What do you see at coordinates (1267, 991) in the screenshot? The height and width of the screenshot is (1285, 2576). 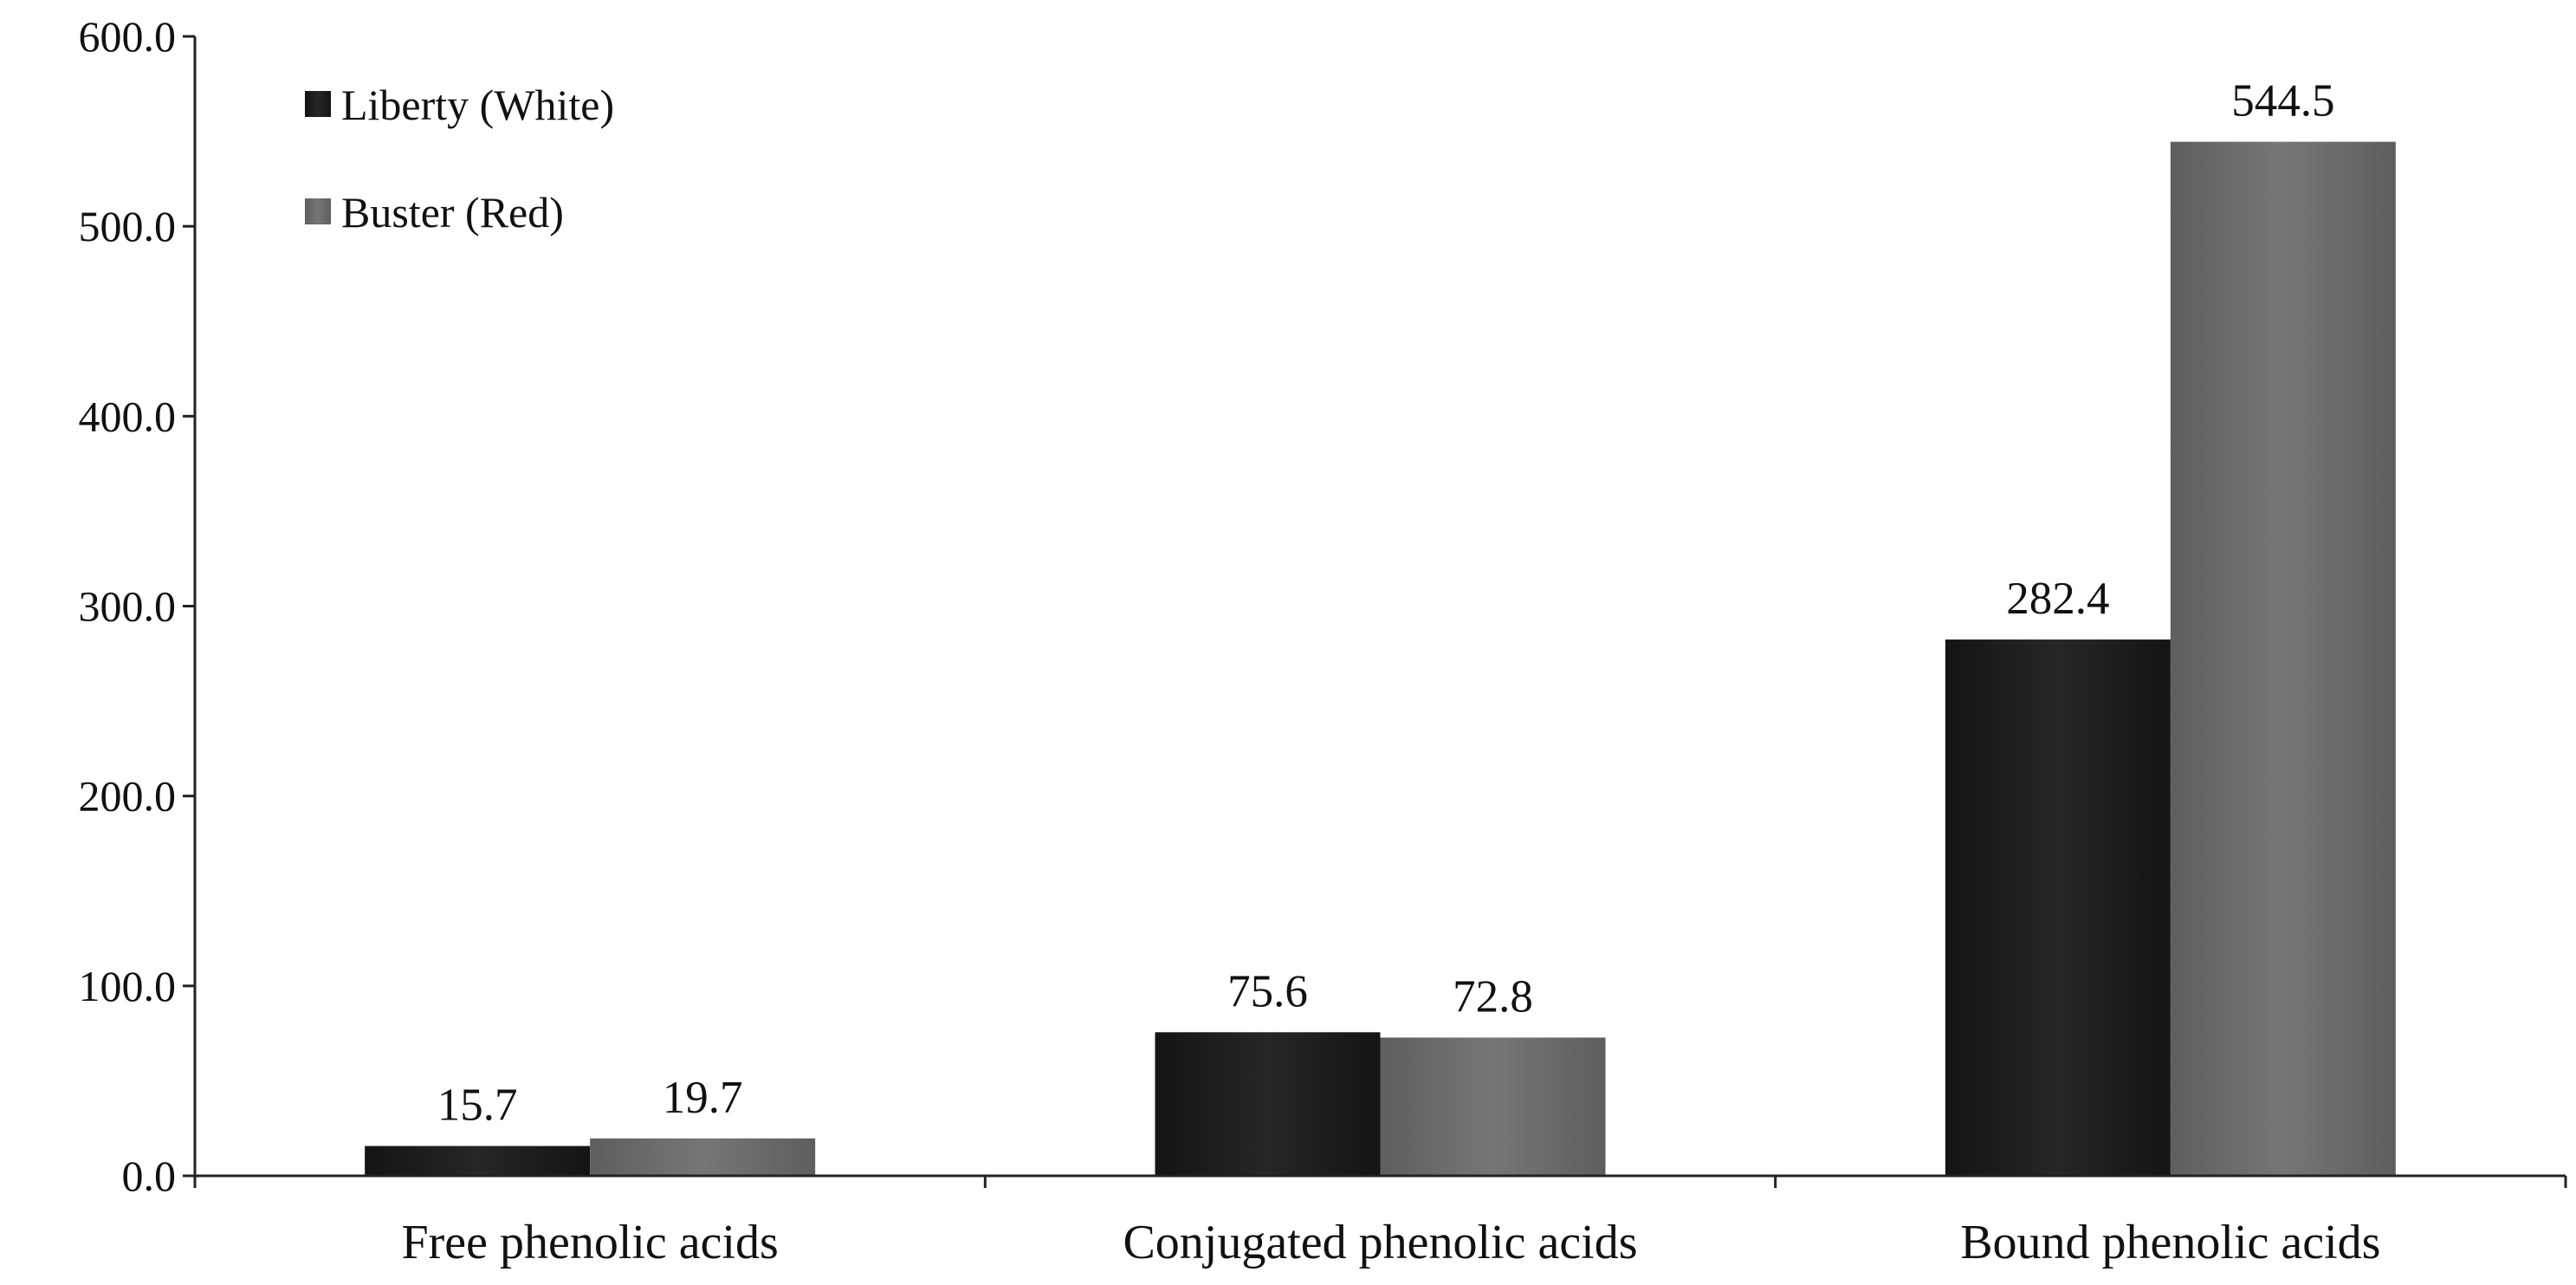 I see `data-label: 75.6` at bounding box center [1267, 991].